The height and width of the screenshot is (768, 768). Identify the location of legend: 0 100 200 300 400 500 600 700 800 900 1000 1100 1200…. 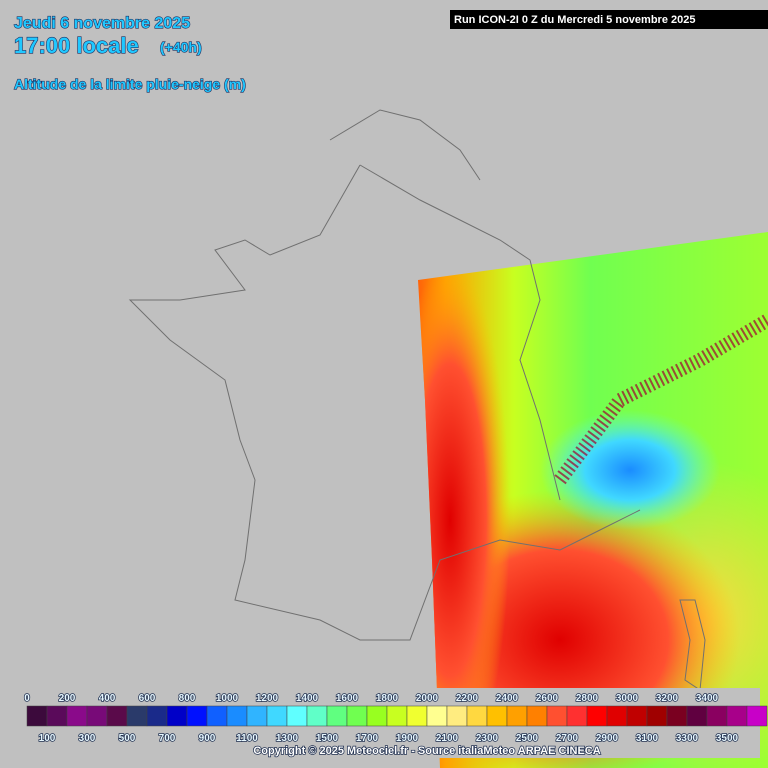
(395, 718).